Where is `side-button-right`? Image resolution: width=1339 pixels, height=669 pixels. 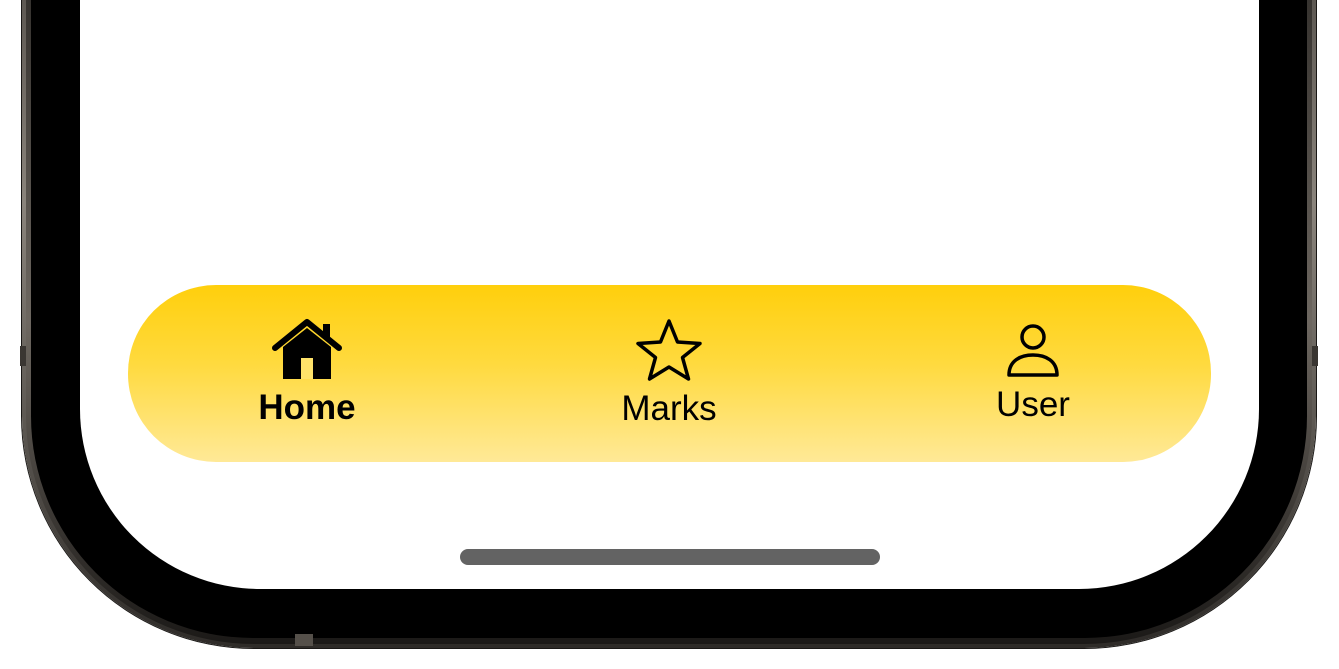 side-button-right is located at coordinates (1315, 356).